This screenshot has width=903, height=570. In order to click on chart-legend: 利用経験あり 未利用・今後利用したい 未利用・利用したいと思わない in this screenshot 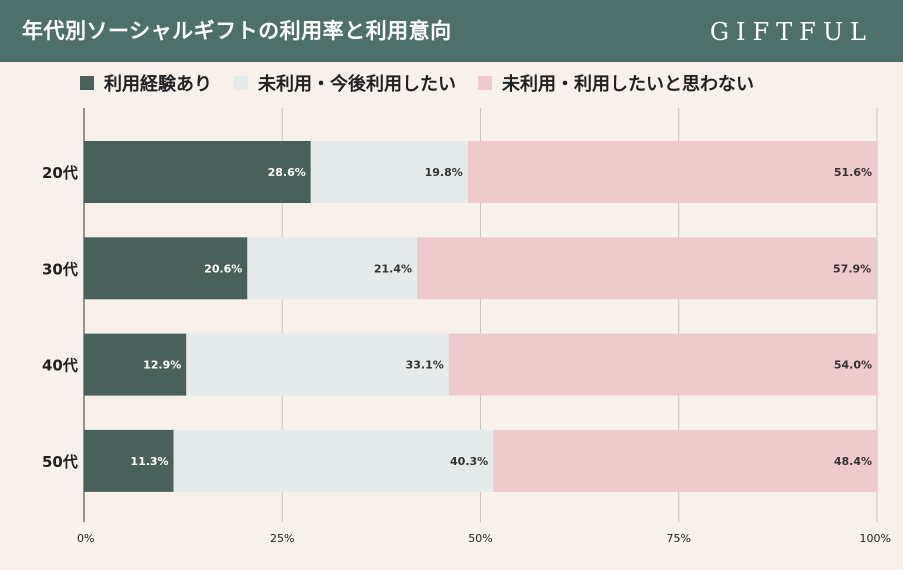, I will do `click(428, 83)`.